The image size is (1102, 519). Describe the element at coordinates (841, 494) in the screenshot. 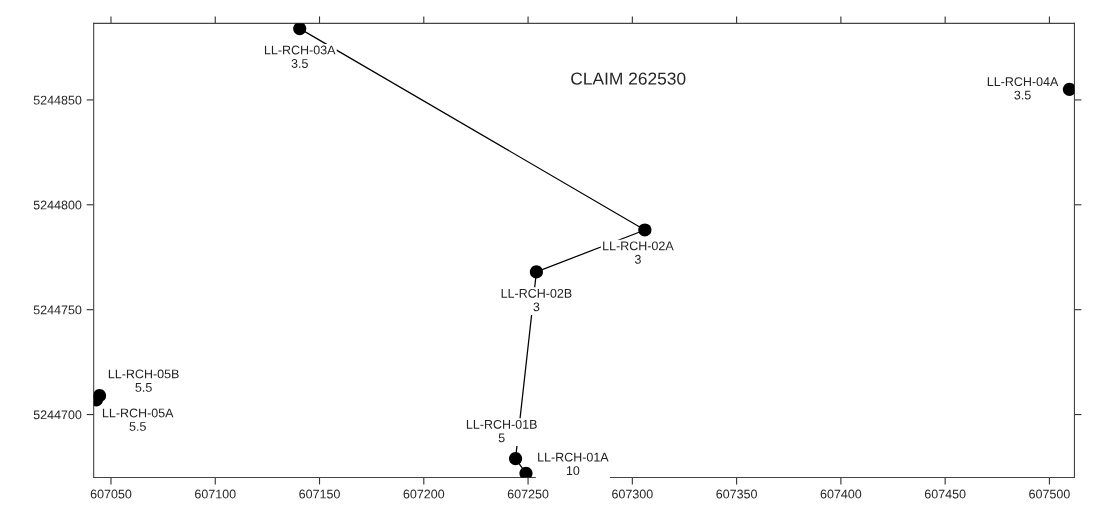

I see `x-tick-label: 607400` at that location.